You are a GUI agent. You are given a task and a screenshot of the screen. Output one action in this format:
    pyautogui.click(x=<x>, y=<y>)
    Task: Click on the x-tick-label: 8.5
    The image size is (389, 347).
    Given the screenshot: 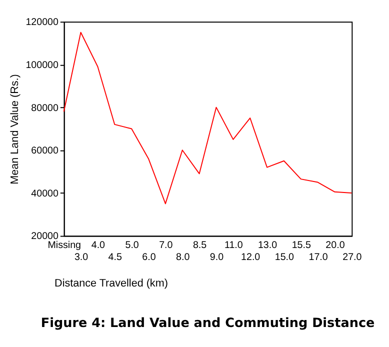 What is the action you would take?
    pyautogui.click(x=200, y=246)
    